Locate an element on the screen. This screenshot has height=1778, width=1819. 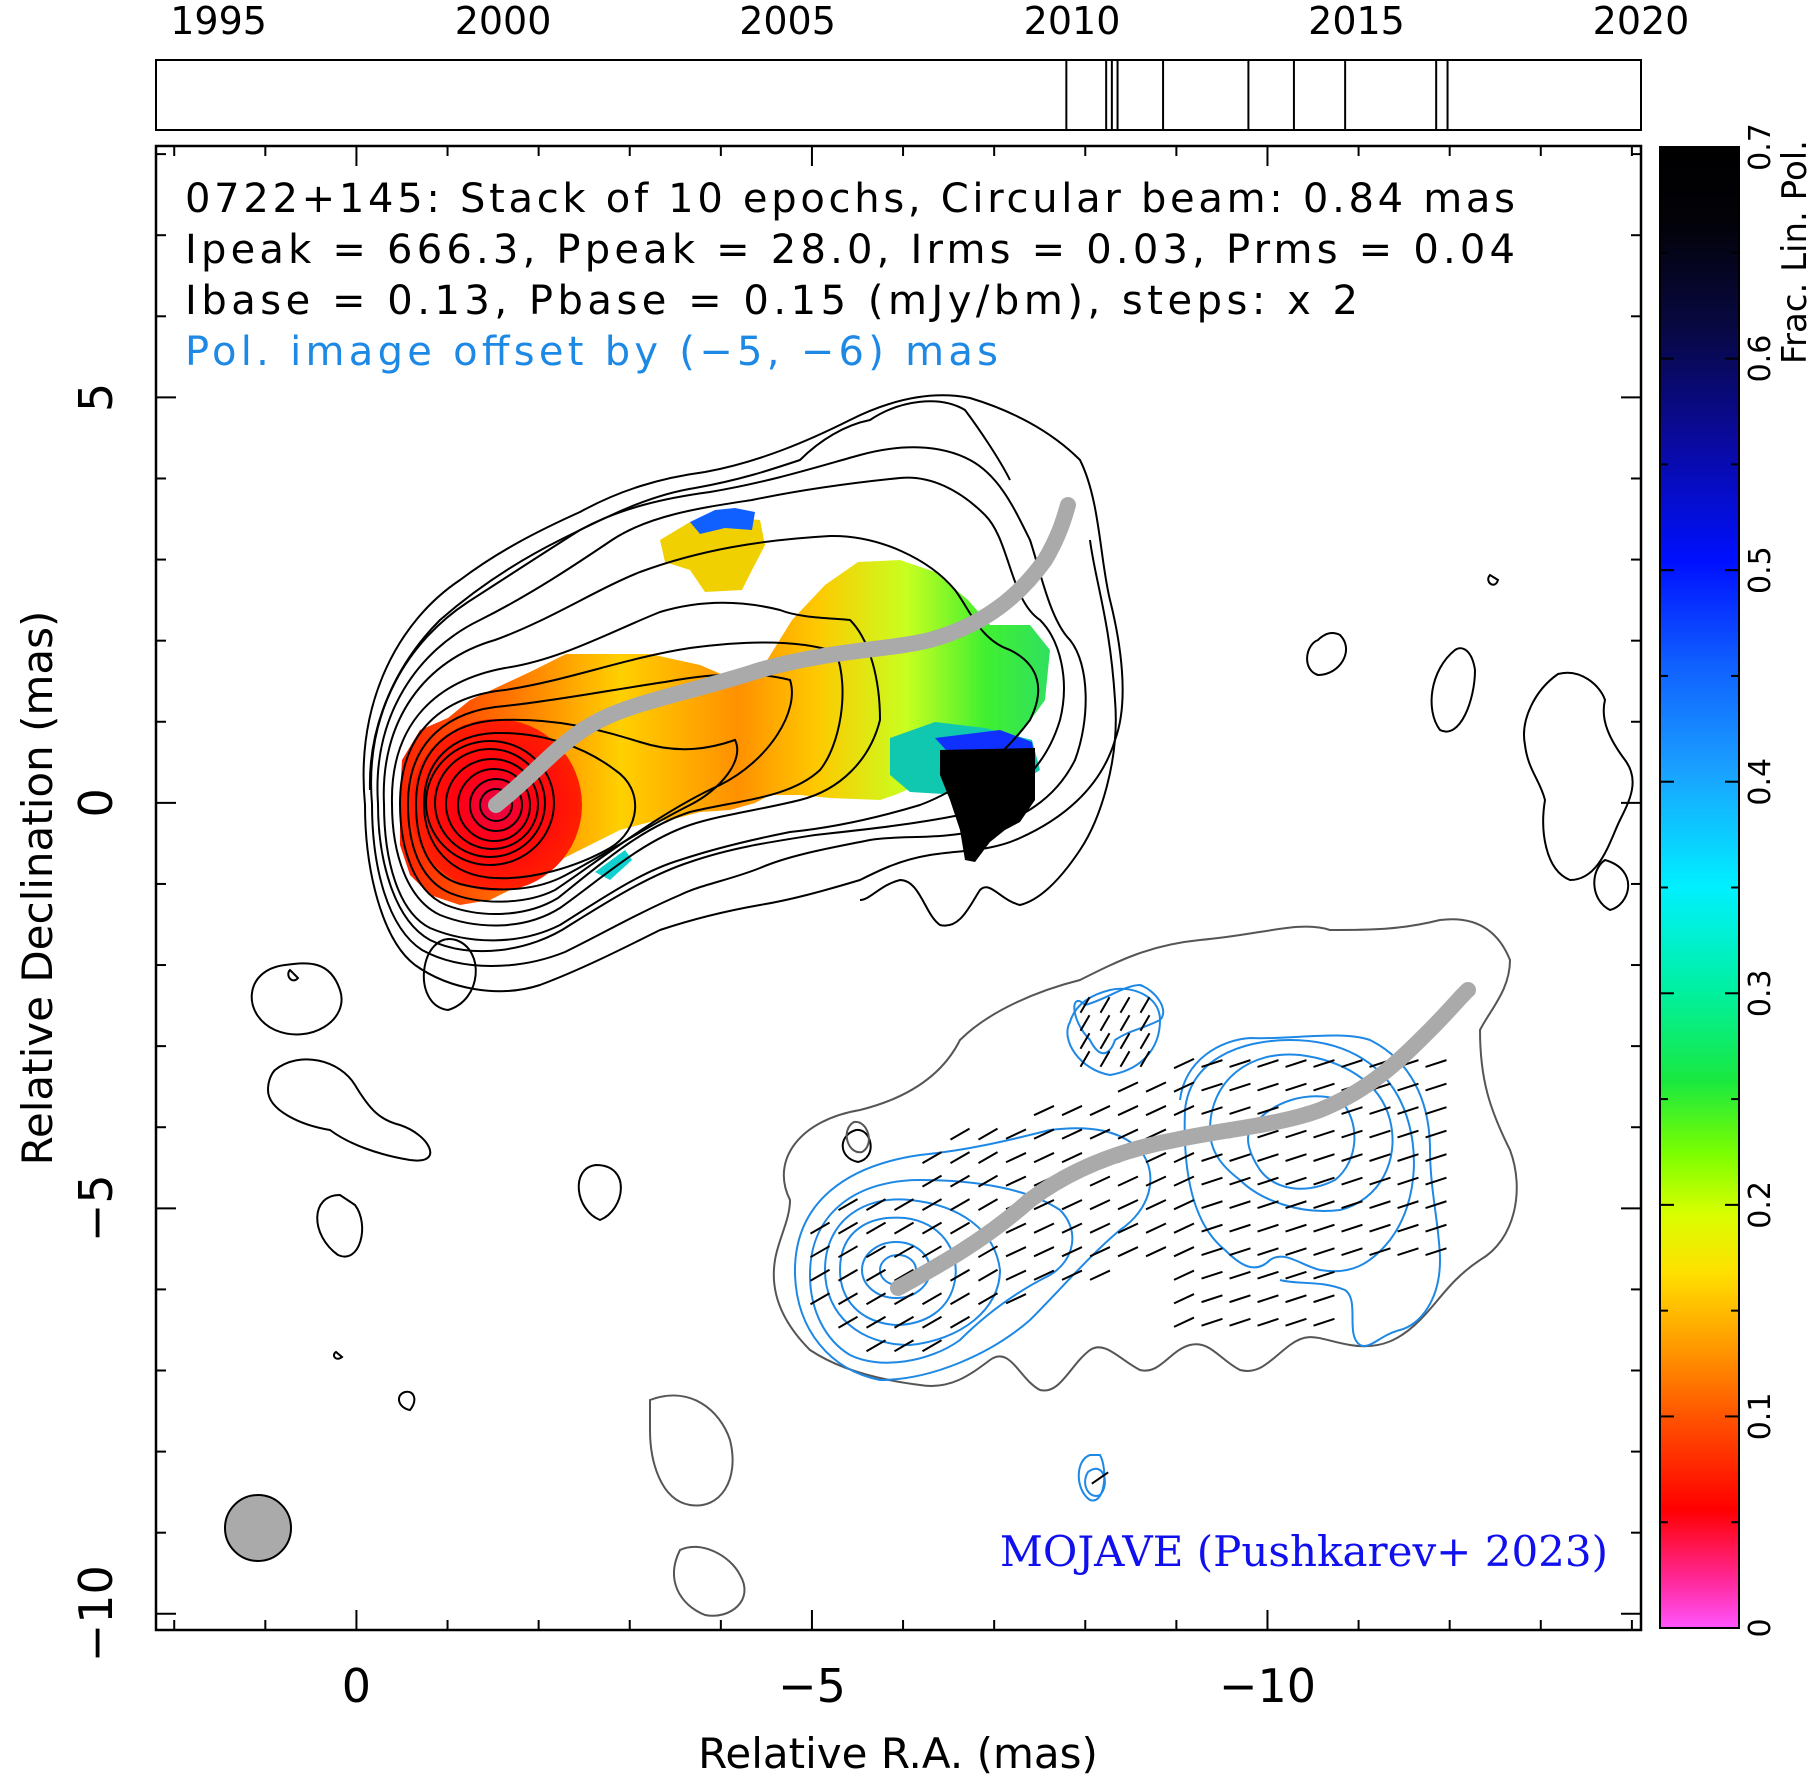
colorbar-tick-label: 0.5 is located at coordinates (1760, 570).